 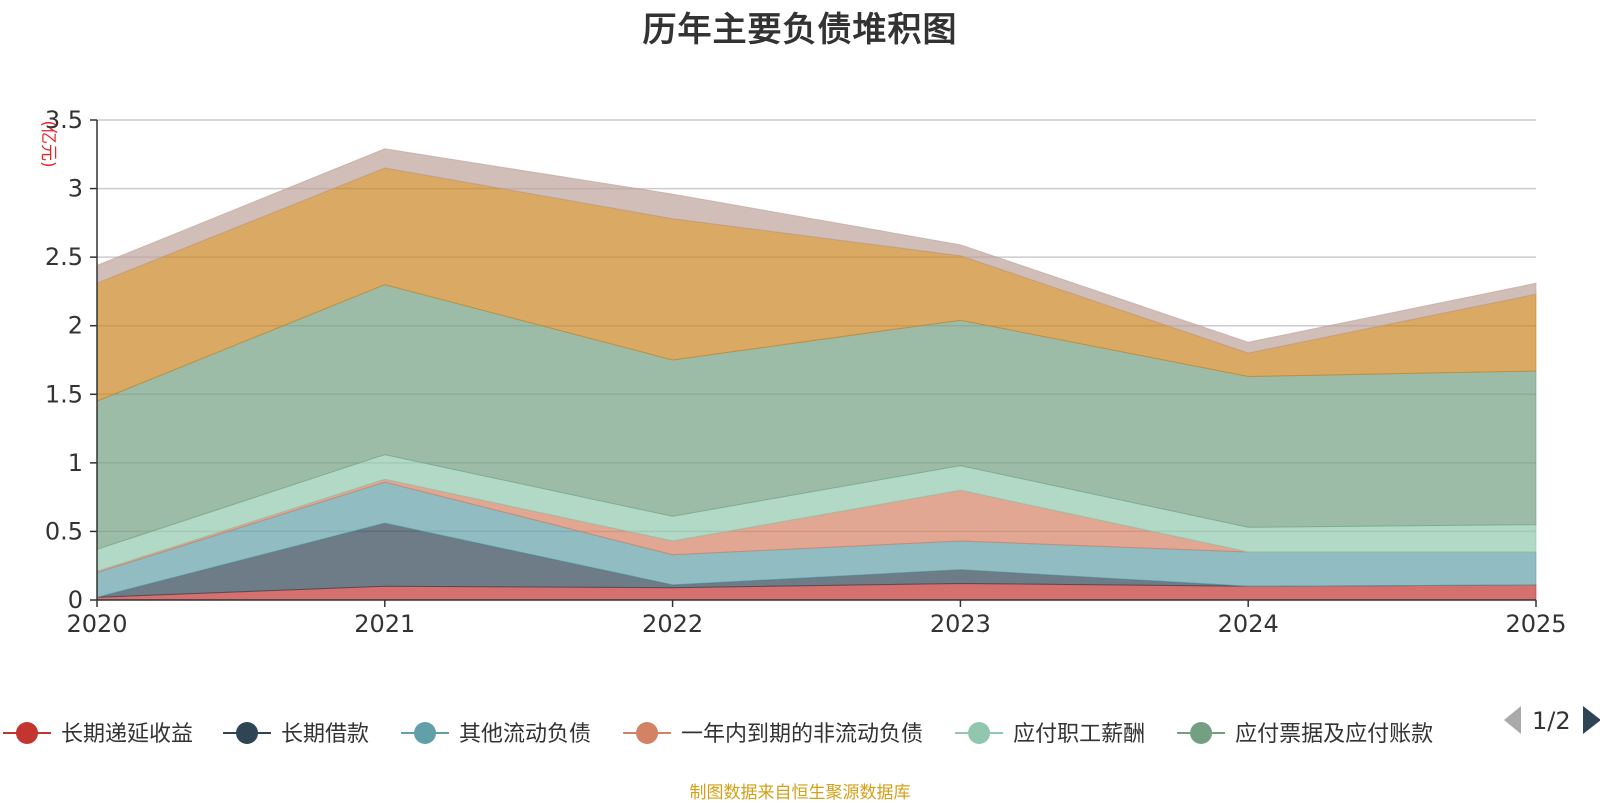 I want to click on y-axis-ticks: 0 0.5 1 1.5 2 2.5 3 3.5, so click(x=71, y=360).